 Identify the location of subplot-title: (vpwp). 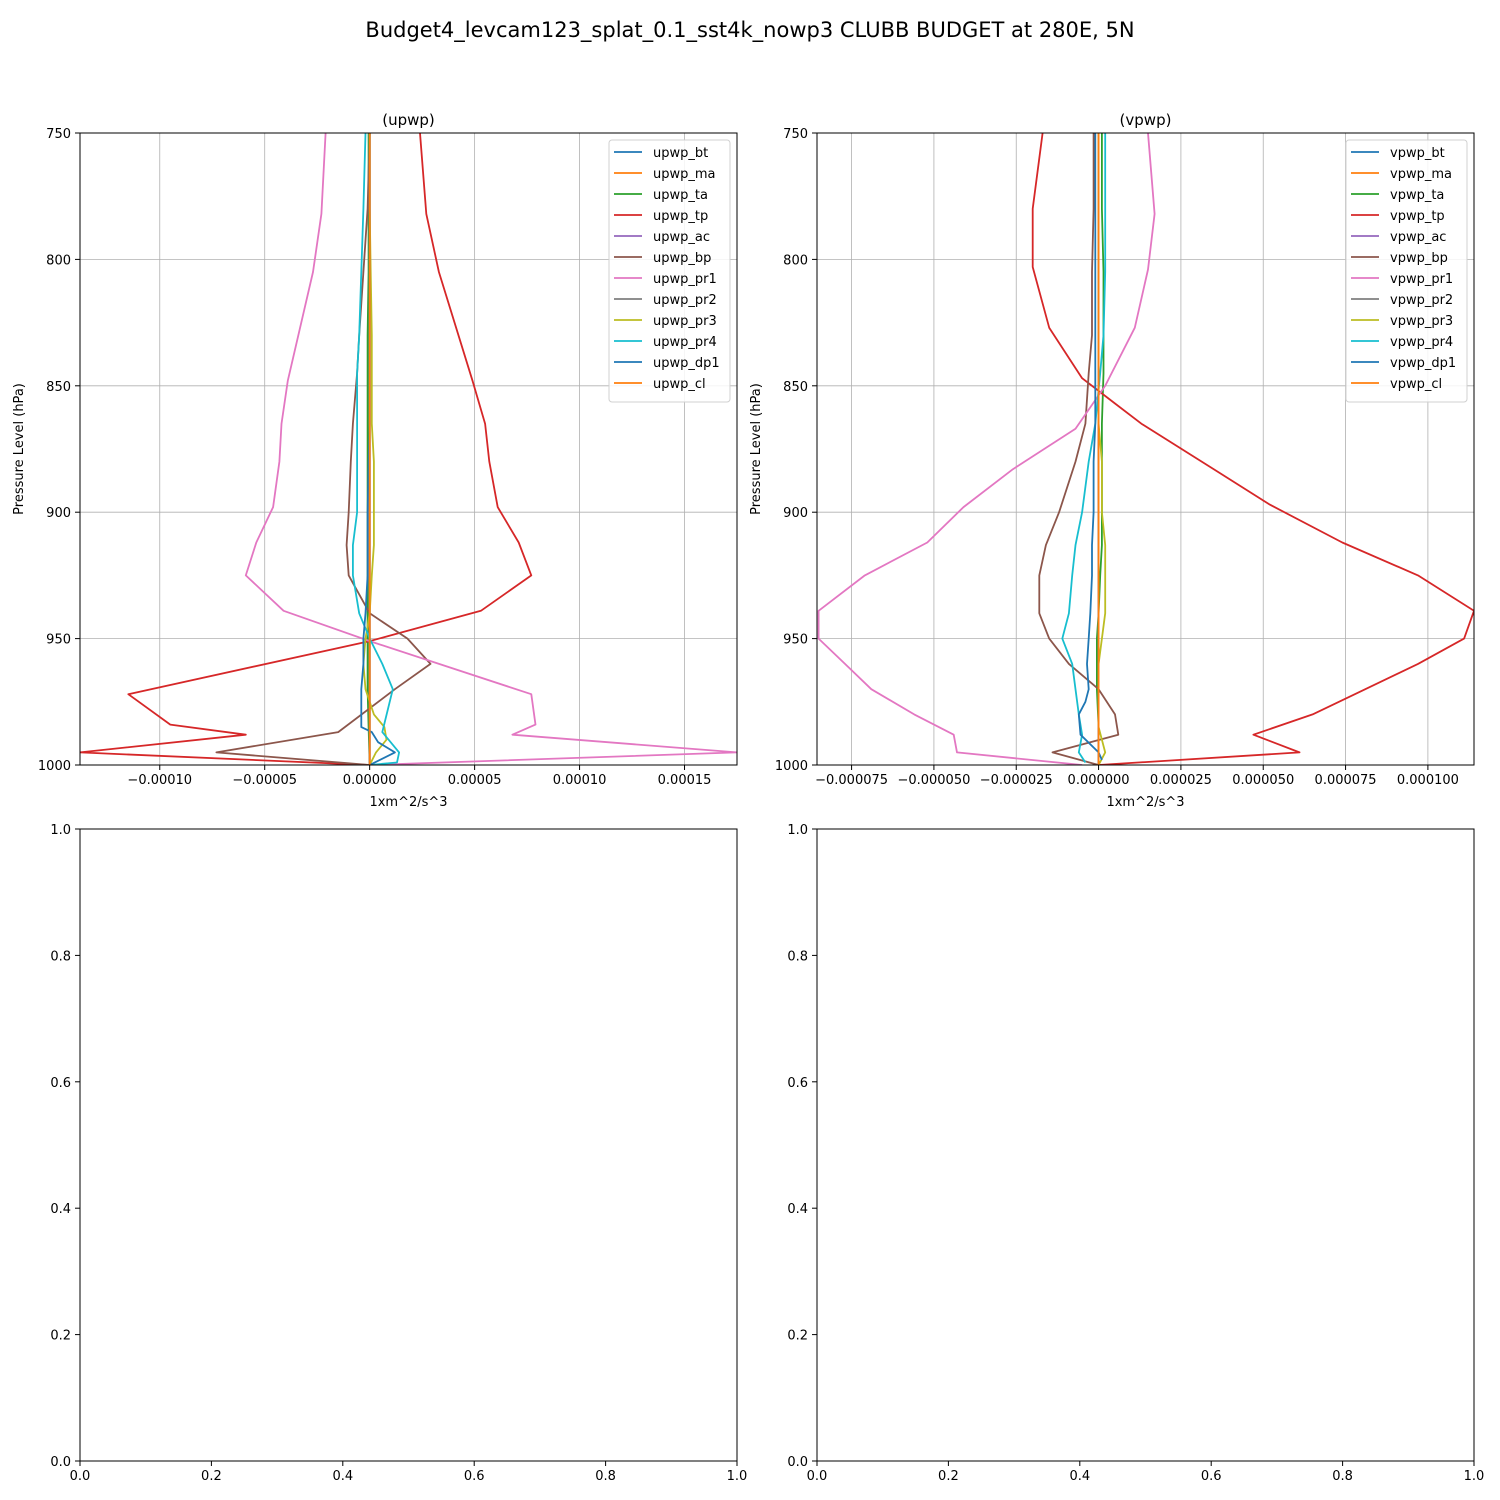
(1146, 120).